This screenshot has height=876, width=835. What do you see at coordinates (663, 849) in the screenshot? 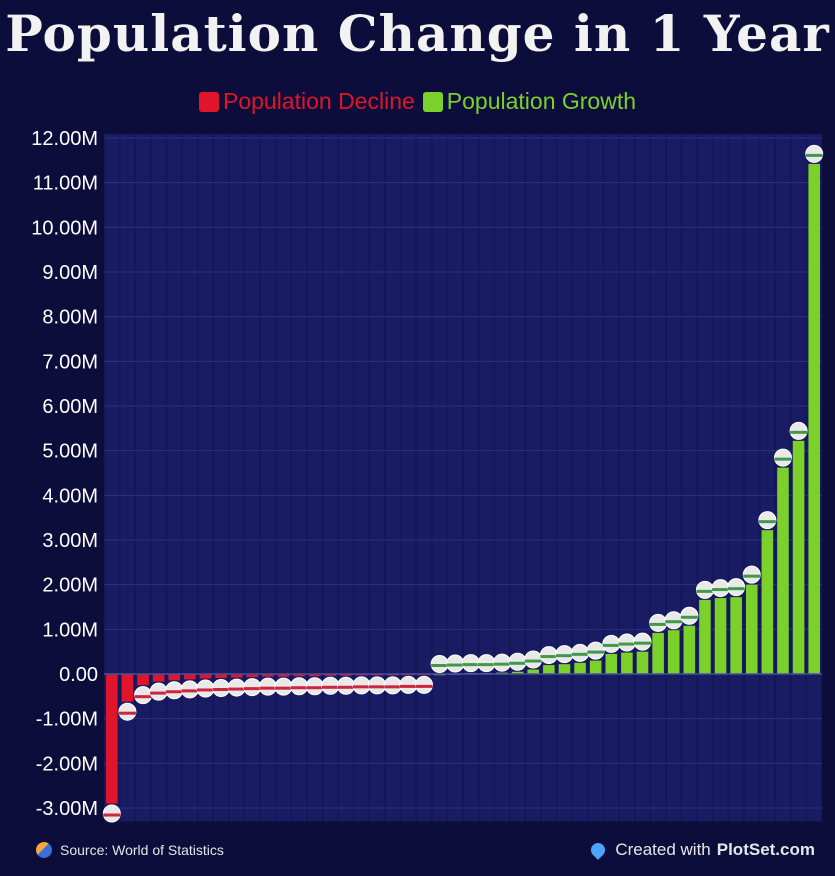
I see `created-with-text: Created with` at bounding box center [663, 849].